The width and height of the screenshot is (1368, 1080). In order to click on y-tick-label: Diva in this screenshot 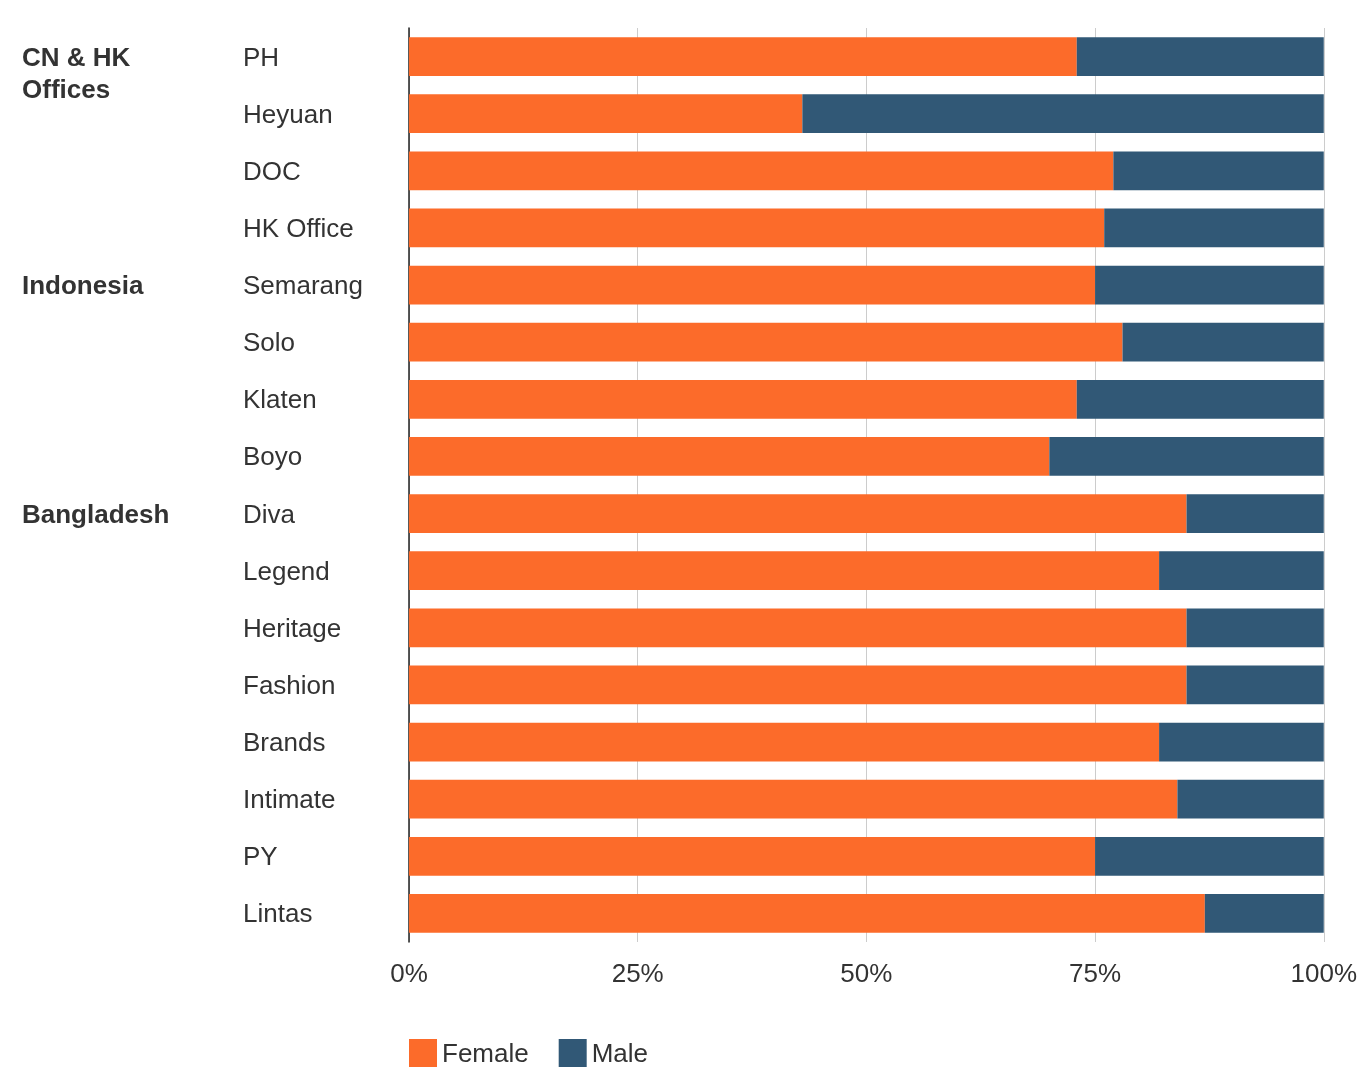, I will do `click(269, 513)`.